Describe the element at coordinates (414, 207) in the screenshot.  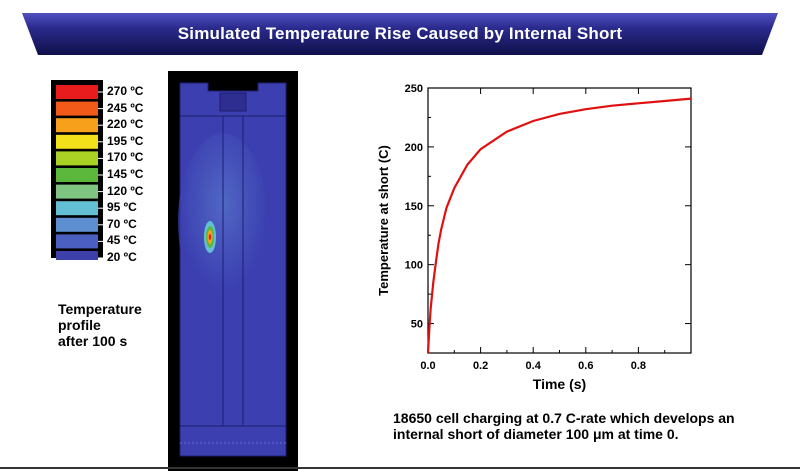
I see `y-tick-label: 150` at that location.